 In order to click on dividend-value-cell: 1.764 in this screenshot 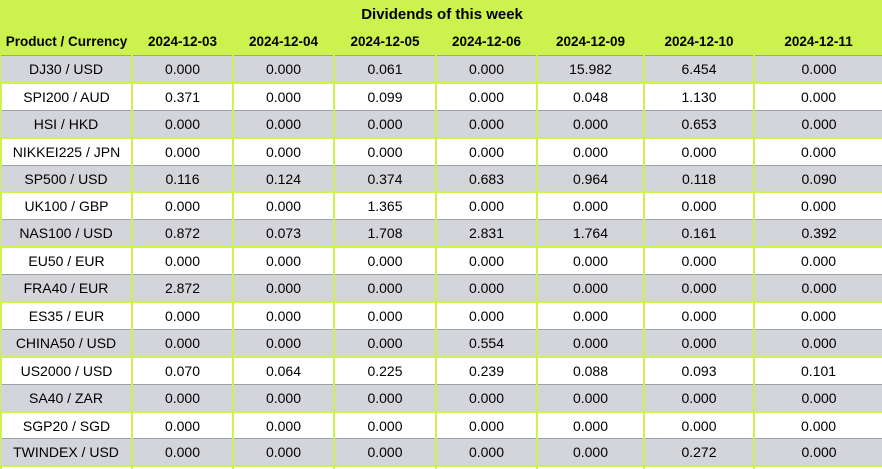, I will do `click(591, 233)`.